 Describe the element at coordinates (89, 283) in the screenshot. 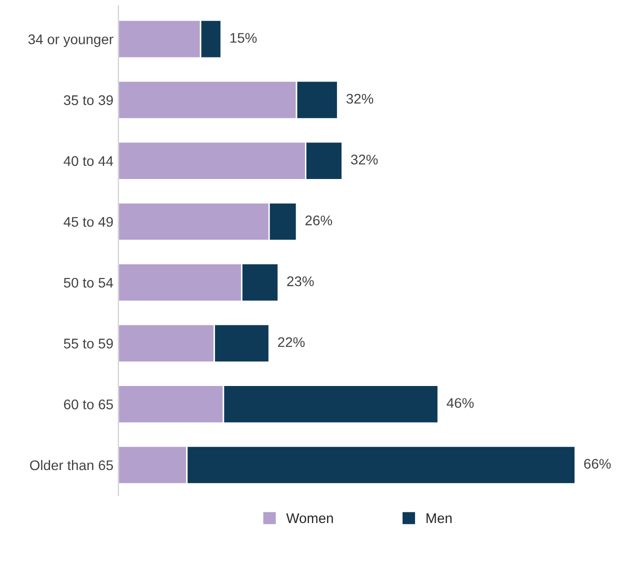

I see `y-tick-label: 50 to 54` at that location.